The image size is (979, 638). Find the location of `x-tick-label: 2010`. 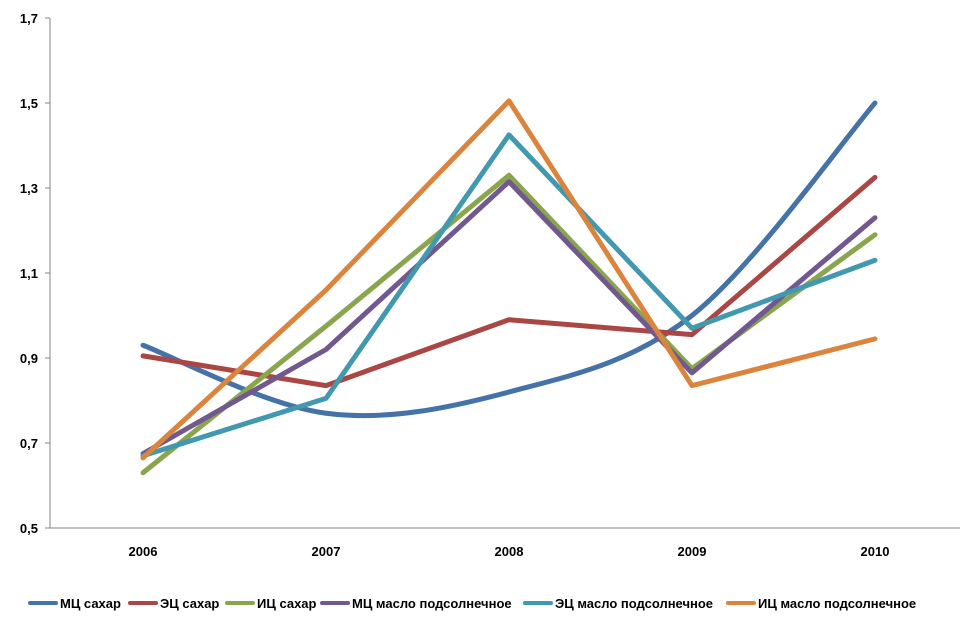

x-tick-label: 2010 is located at coordinates (875, 551).